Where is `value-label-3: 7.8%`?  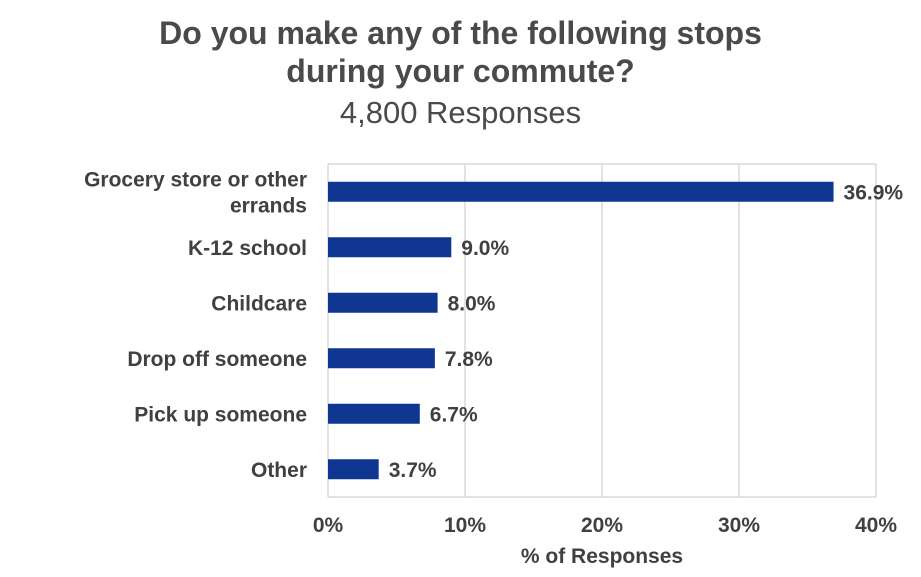
value-label-3: 7.8% is located at coordinates (469, 359).